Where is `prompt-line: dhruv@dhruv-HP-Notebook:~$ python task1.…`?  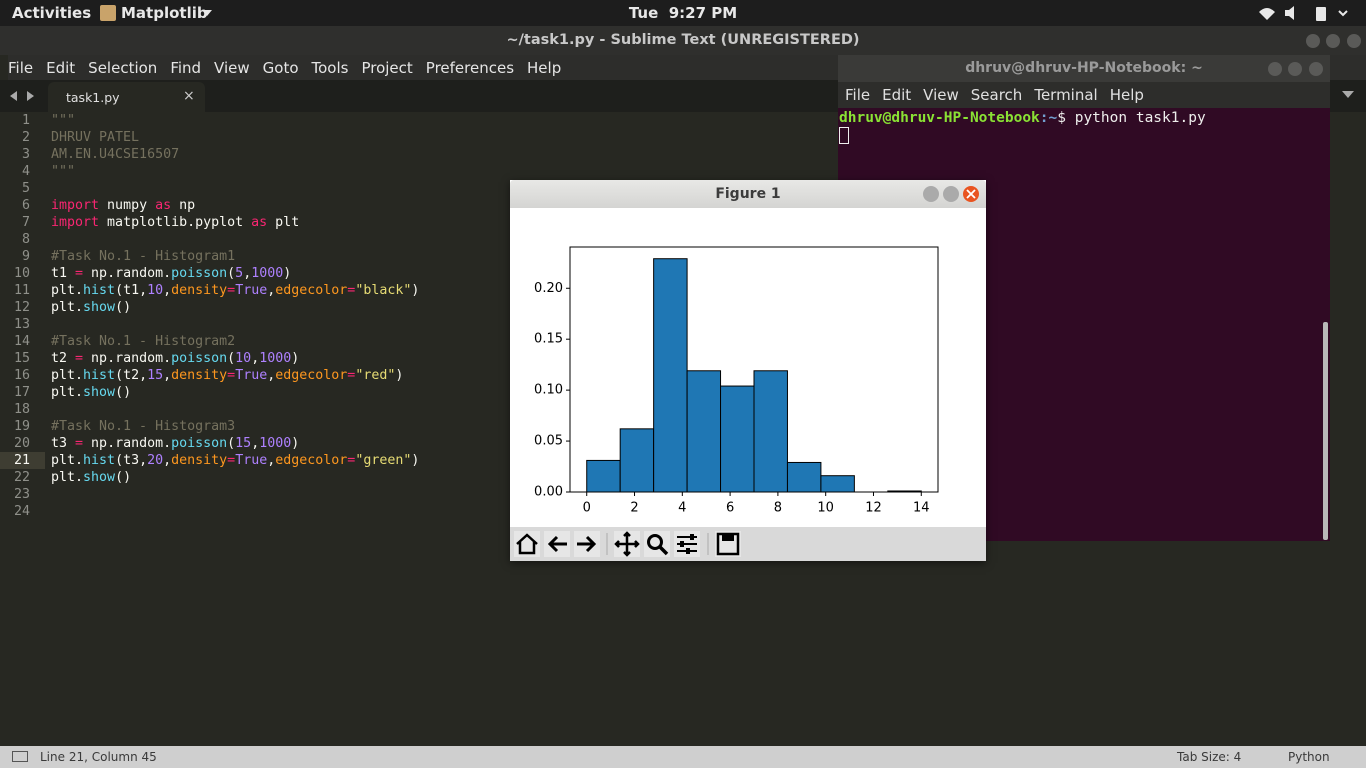
prompt-line: dhruv@dhruv-HP-Notebook:~$ python task1.… is located at coordinates (1022, 118).